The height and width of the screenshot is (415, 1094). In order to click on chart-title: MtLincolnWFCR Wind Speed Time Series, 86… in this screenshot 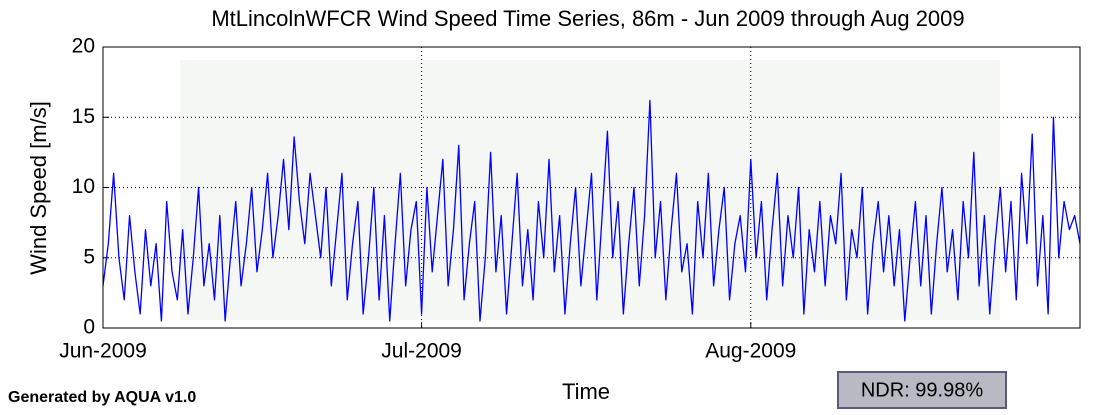, I will do `click(587, 18)`.